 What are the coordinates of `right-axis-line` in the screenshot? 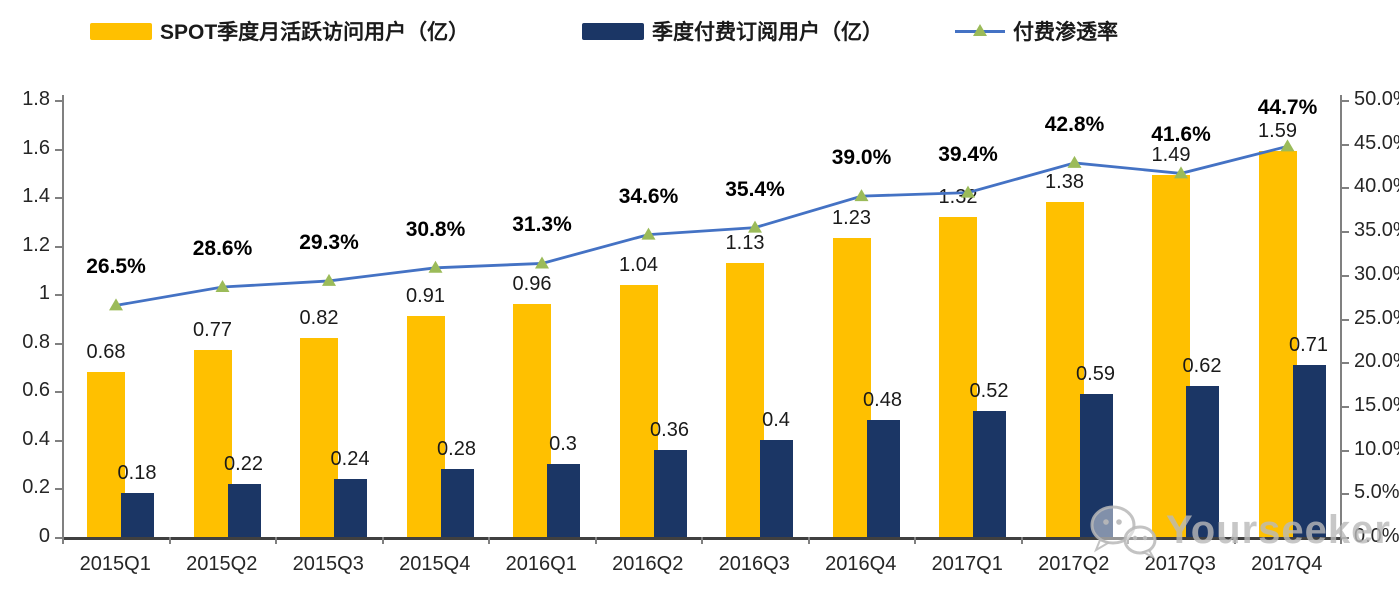 It's located at (1341, 316).